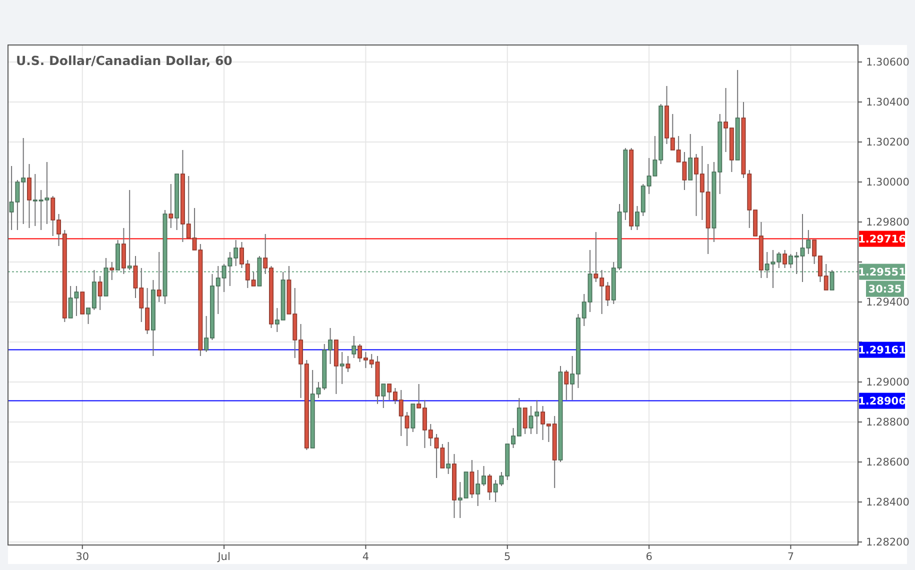 Image resolution: width=915 pixels, height=570 pixels. I want to click on x-tick-label: 5, so click(507, 557).